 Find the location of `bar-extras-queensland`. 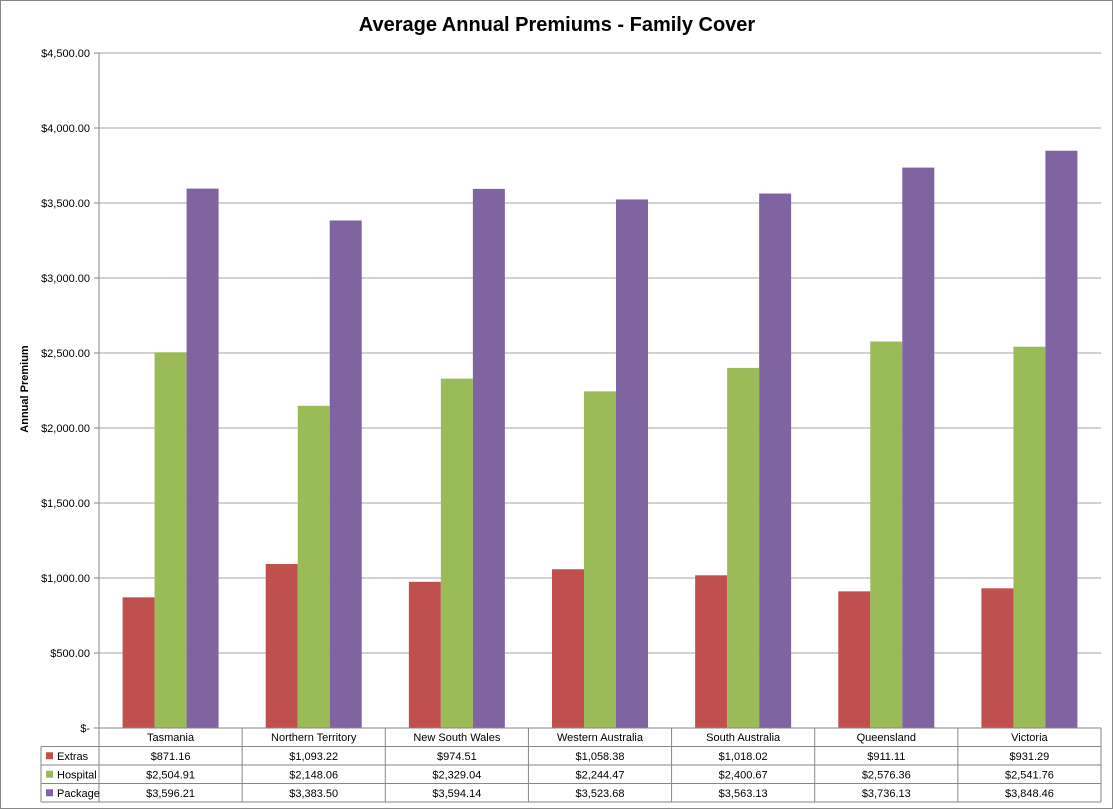

bar-extras-queensland is located at coordinates (854, 659).